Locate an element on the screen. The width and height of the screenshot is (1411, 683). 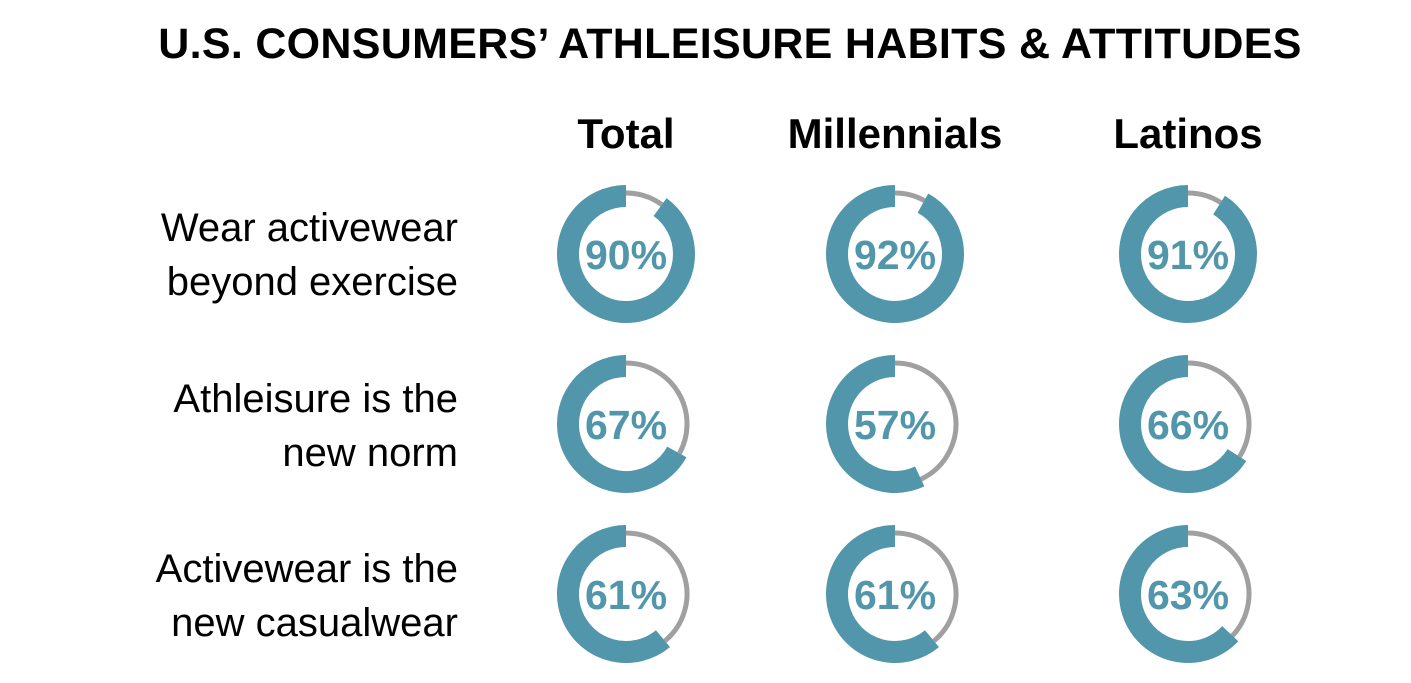
row-label-line: new norm is located at coordinates (370, 453).